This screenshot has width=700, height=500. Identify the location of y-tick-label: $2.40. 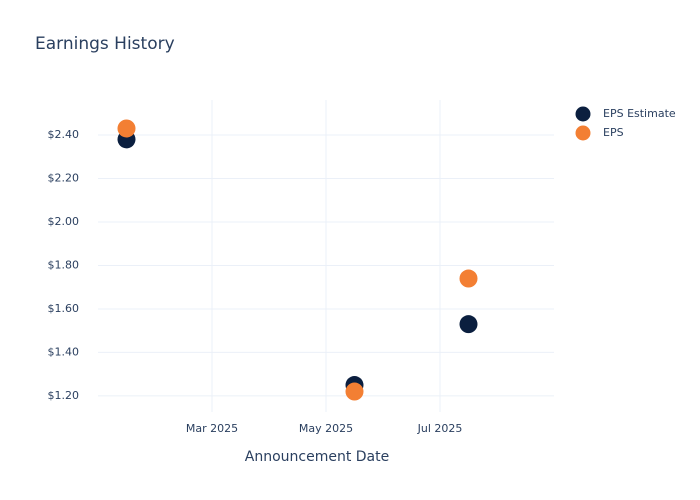
(64, 134).